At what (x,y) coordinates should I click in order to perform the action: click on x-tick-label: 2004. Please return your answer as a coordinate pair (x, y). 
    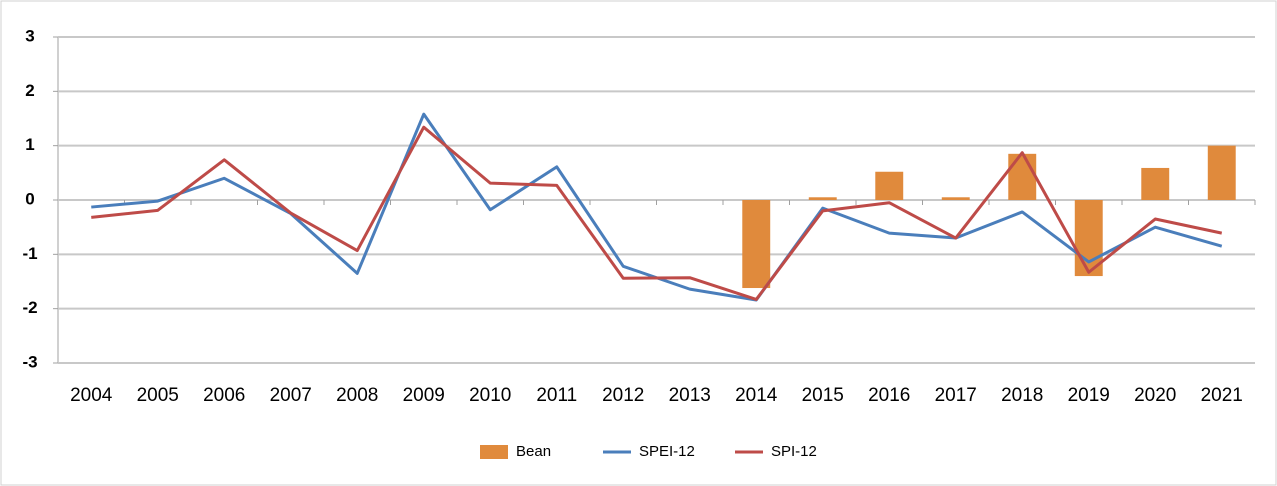
    Looking at the image, I should click on (91, 395).